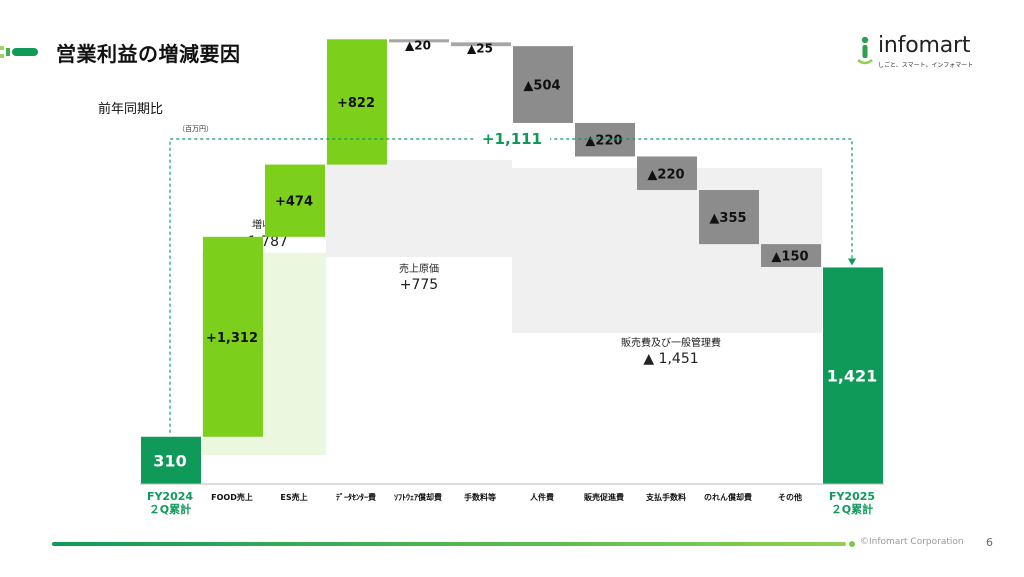 The height and width of the screenshot is (577, 1024). Describe the element at coordinates (604, 497) in the screenshot. I see `category-label-7: 販売促進費` at that location.